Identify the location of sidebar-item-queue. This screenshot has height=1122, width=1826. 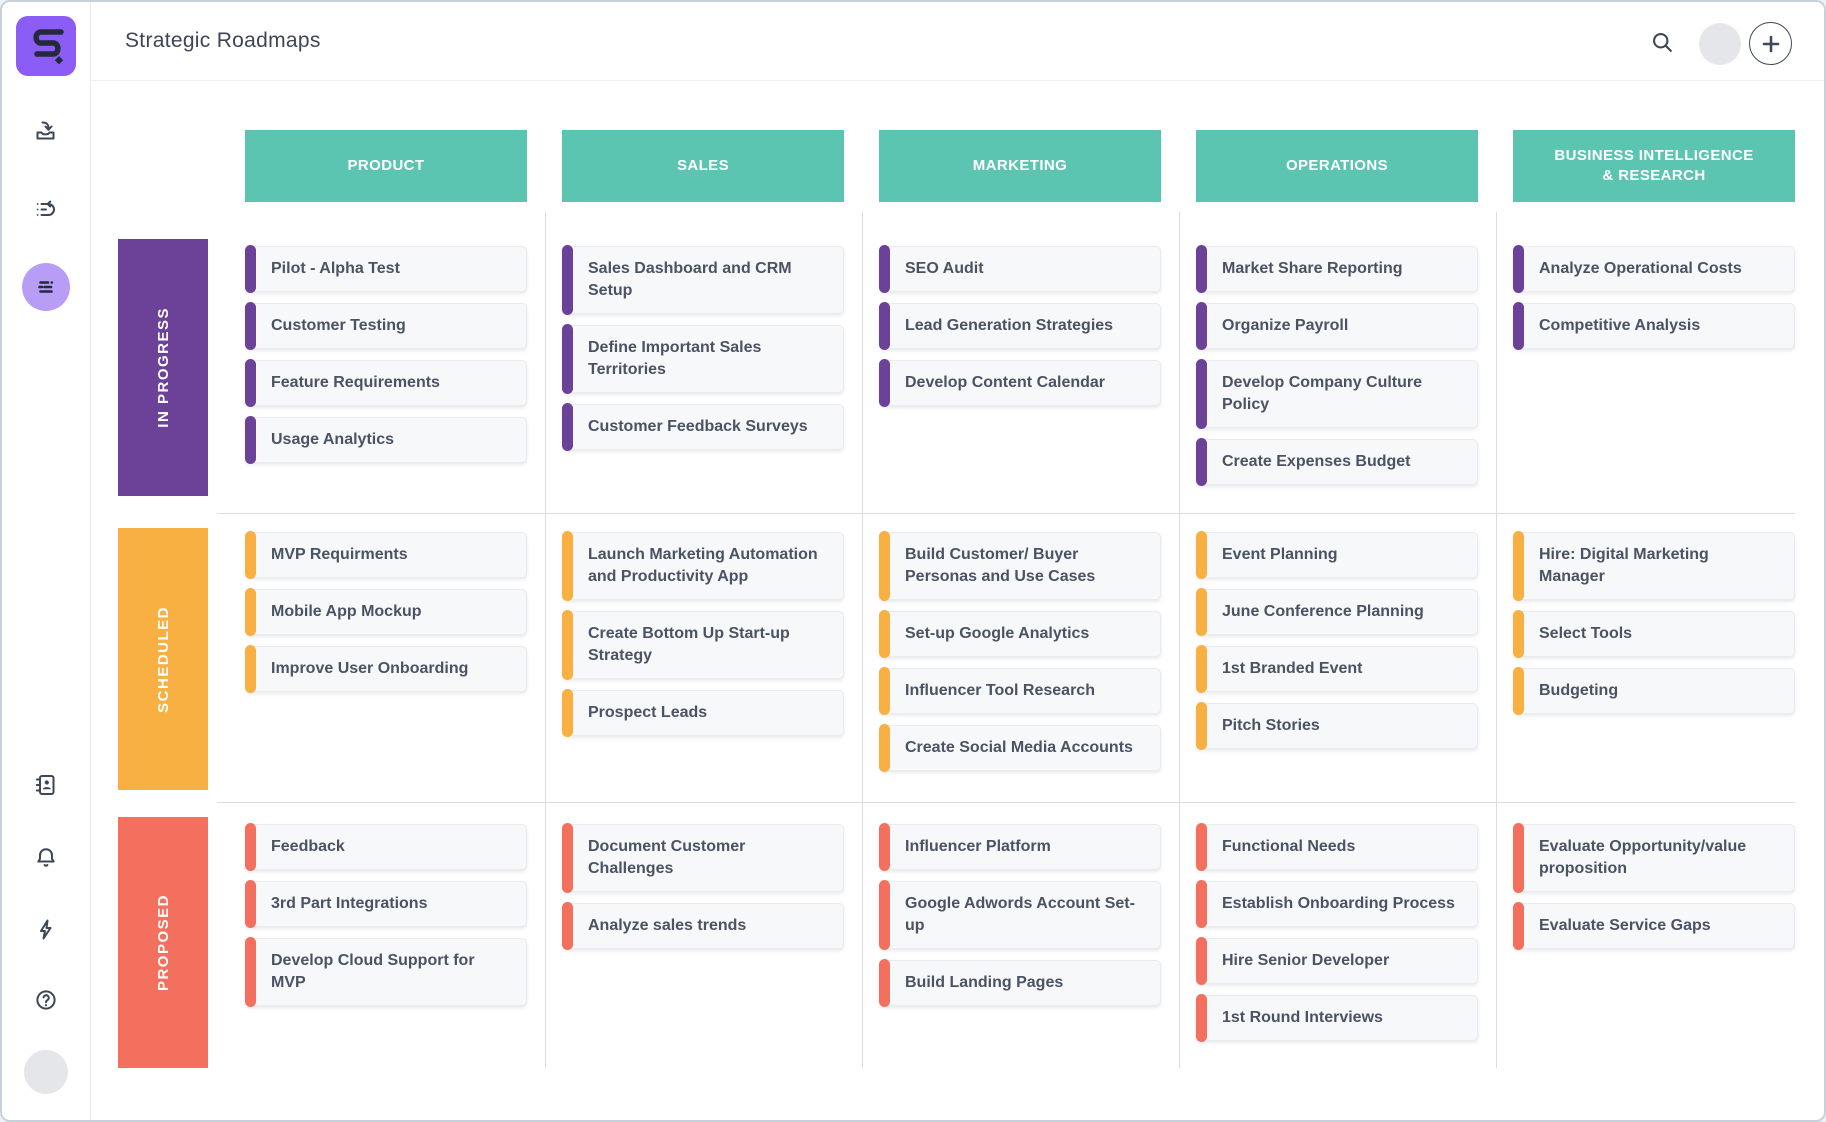
(46, 210).